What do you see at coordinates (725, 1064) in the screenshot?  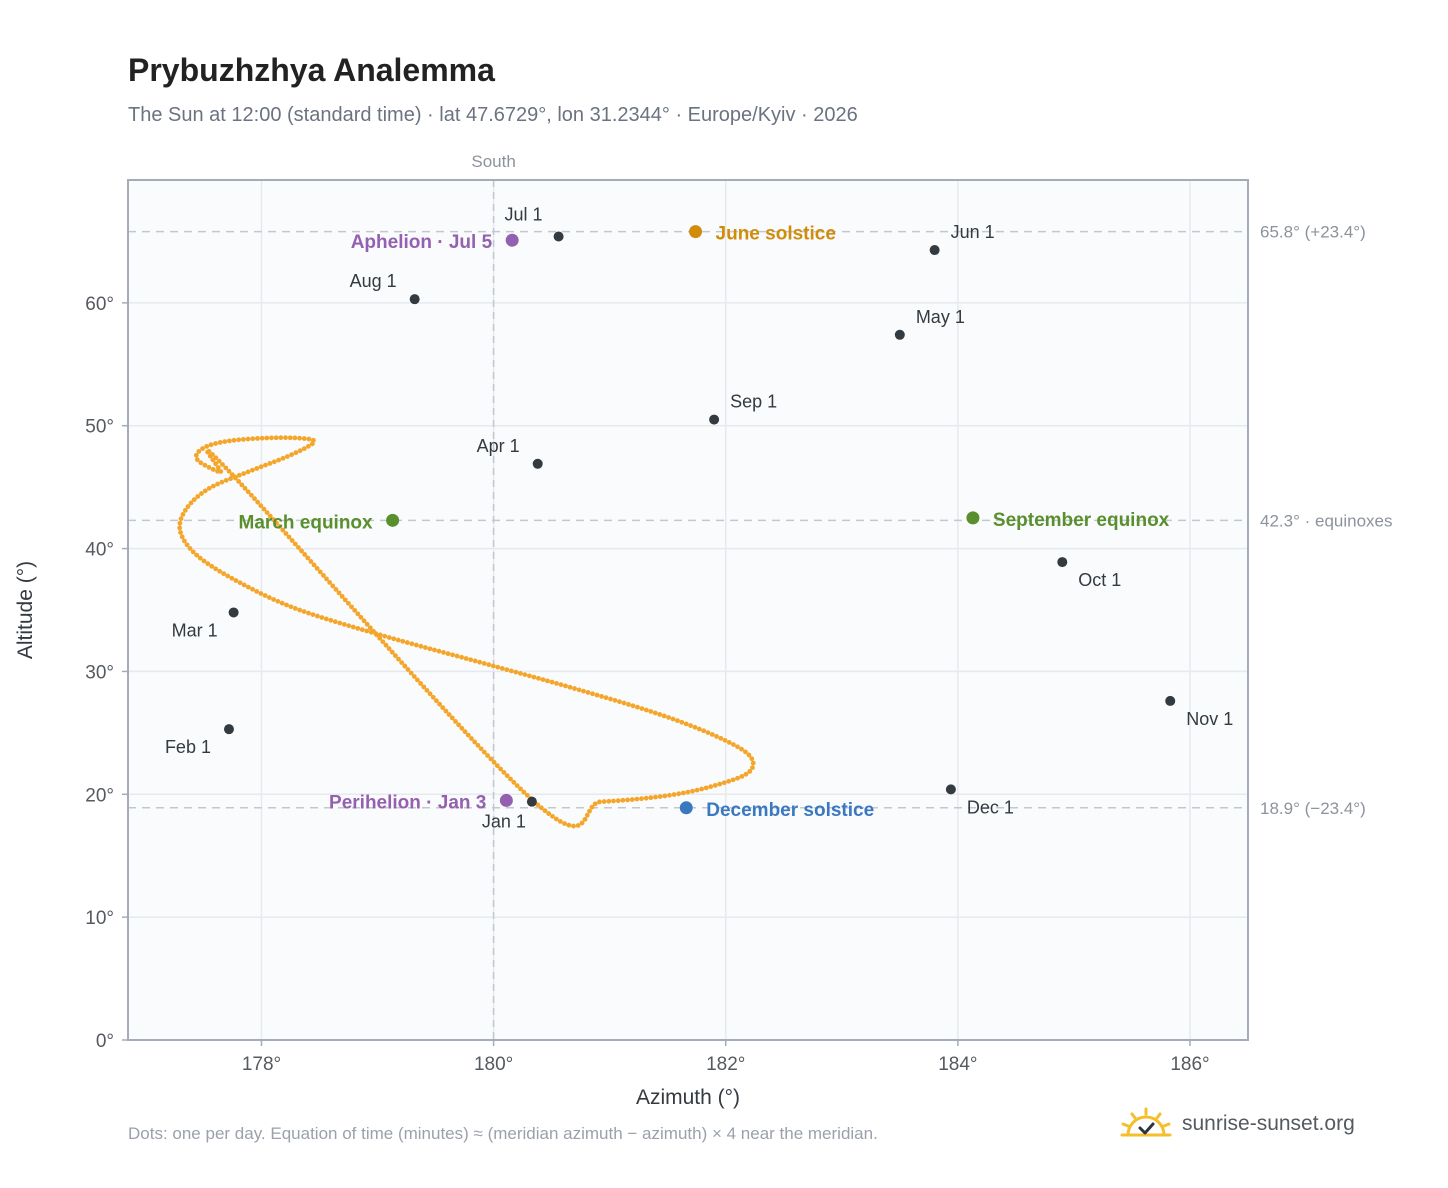 I see `x-tick-label: 182°` at bounding box center [725, 1064].